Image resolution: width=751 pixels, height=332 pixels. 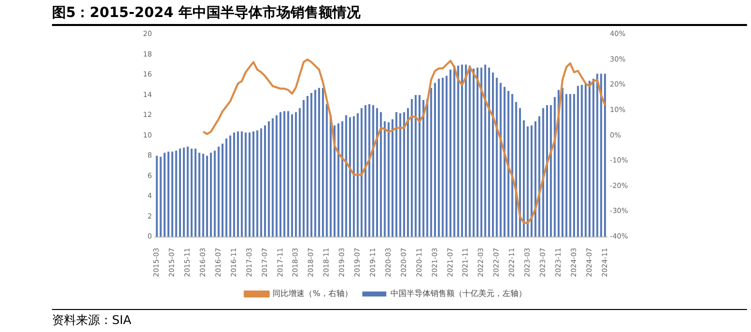 I want to click on legend-label: 同比增速（%，右轴）, so click(x=312, y=293).